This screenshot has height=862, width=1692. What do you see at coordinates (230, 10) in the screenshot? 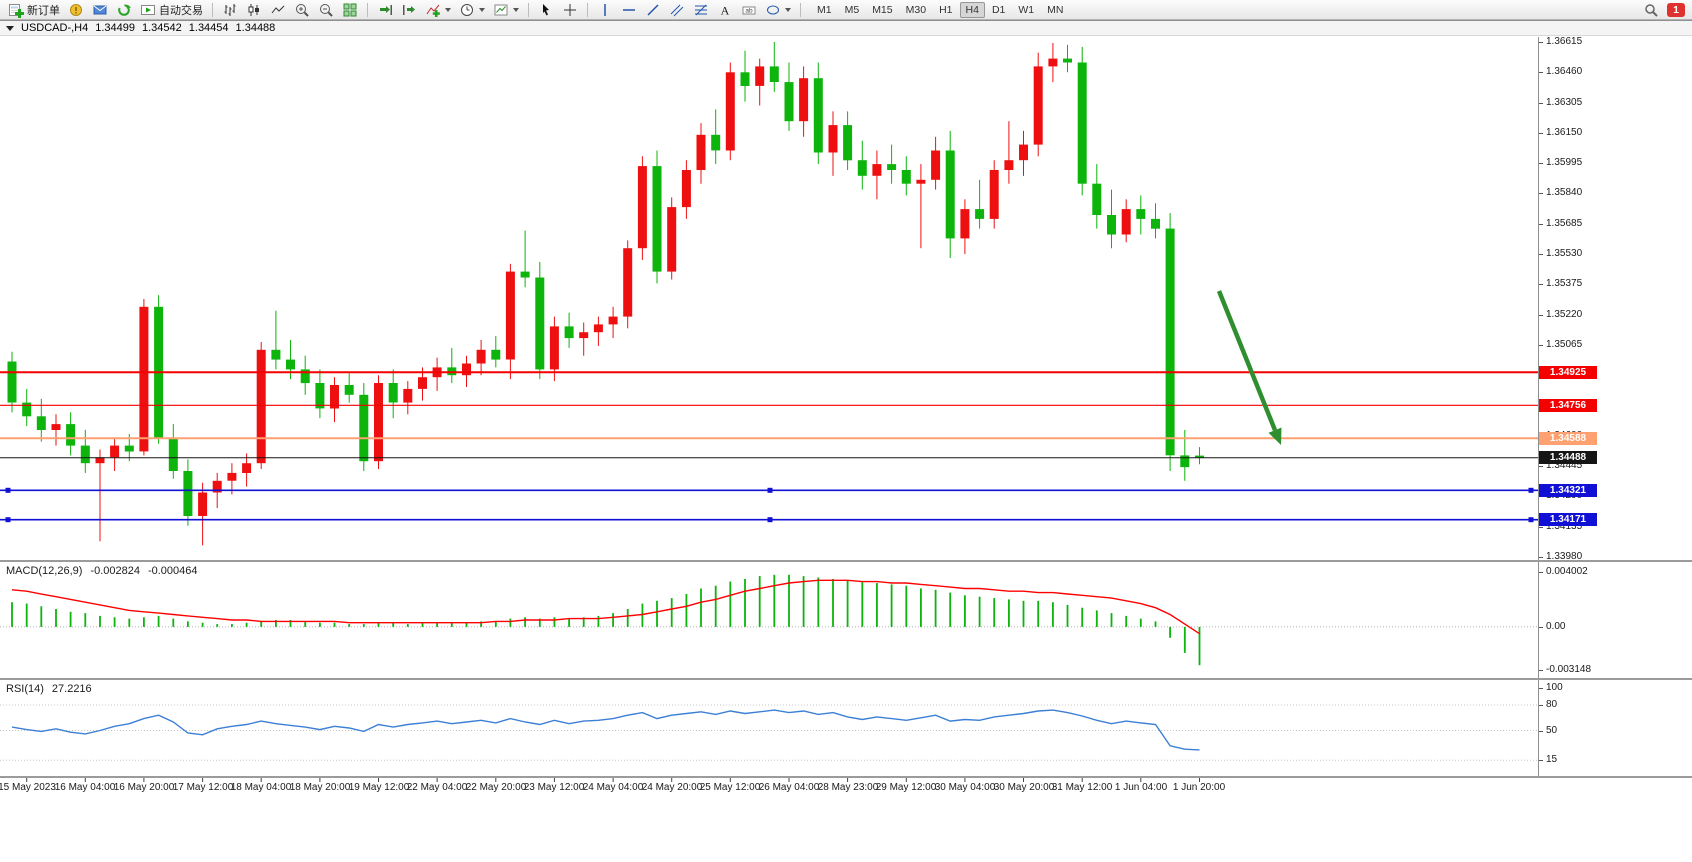
I see `bar-chart-button` at bounding box center [230, 10].